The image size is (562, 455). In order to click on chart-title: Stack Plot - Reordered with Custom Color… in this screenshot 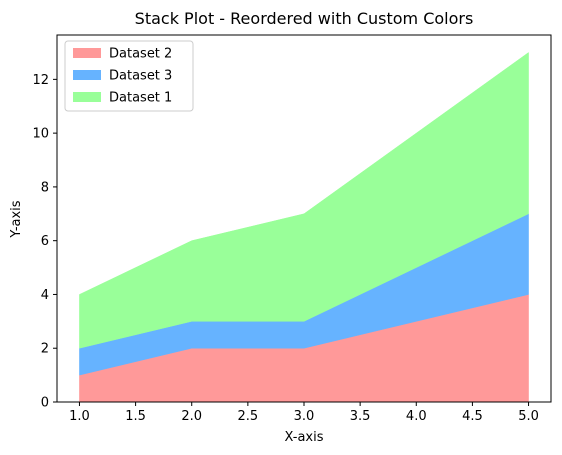, I will do `click(304, 18)`.